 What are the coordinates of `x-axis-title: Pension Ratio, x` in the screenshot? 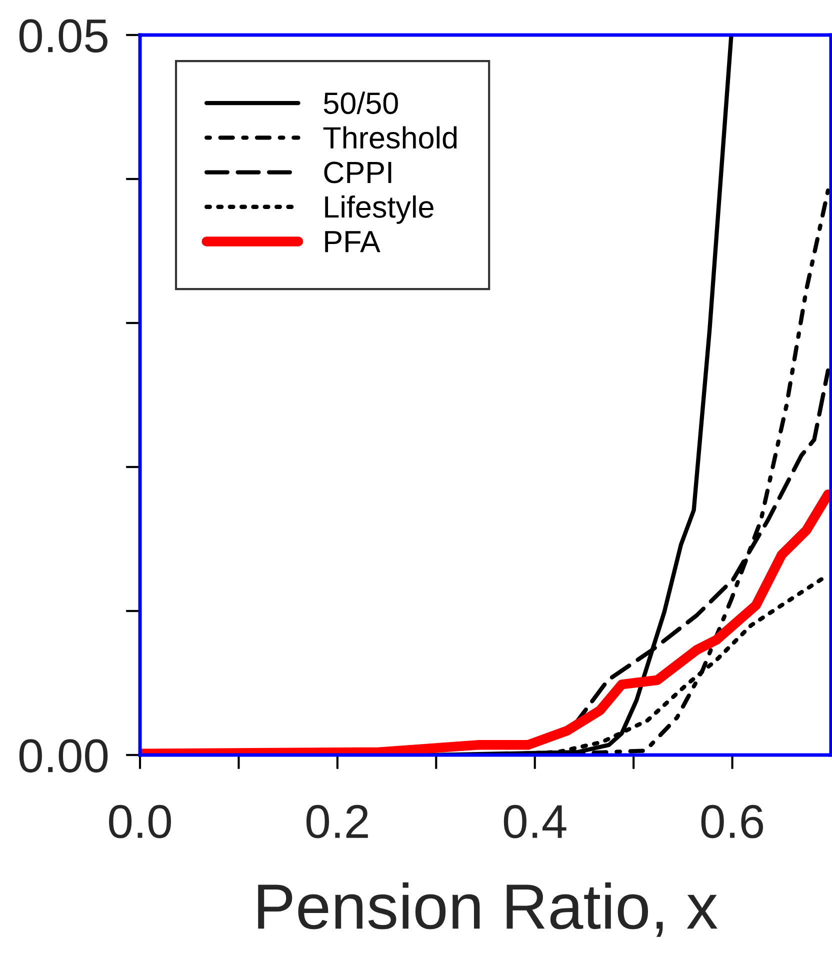 It's located at (488, 909).